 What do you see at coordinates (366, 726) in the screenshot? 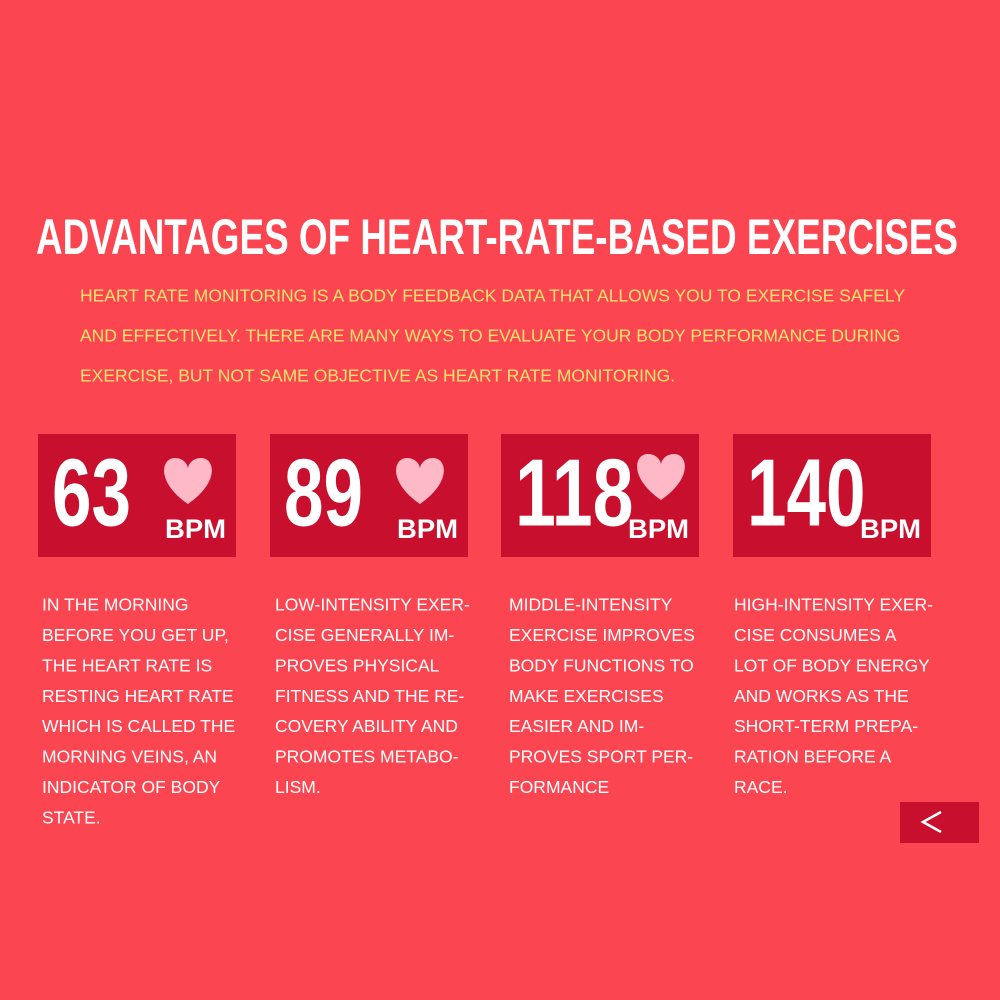
I see `card-description: COVERY ABILITY AND` at bounding box center [366, 726].